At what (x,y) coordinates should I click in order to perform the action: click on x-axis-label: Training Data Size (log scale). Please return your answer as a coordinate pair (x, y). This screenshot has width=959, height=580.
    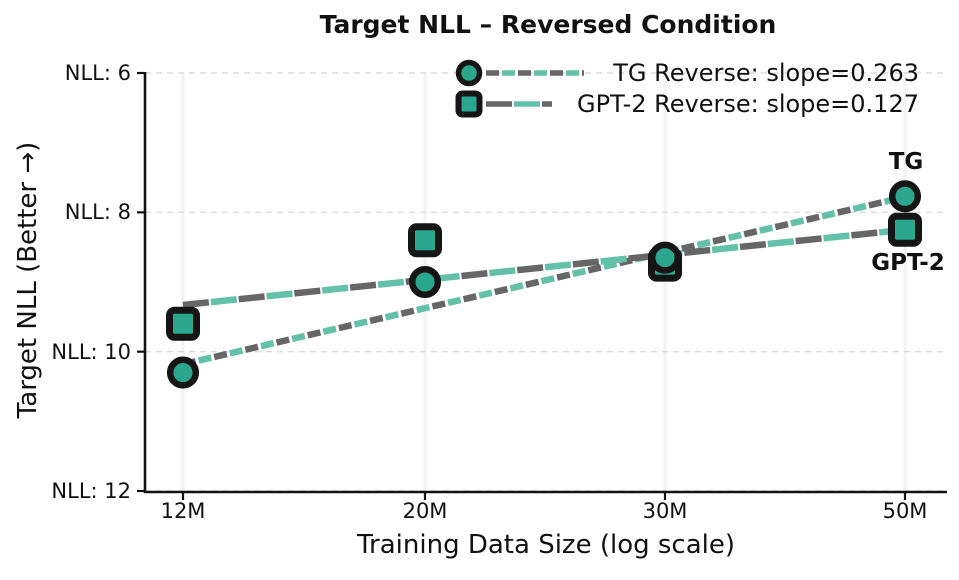
    Looking at the image, I should click on (546, 545).